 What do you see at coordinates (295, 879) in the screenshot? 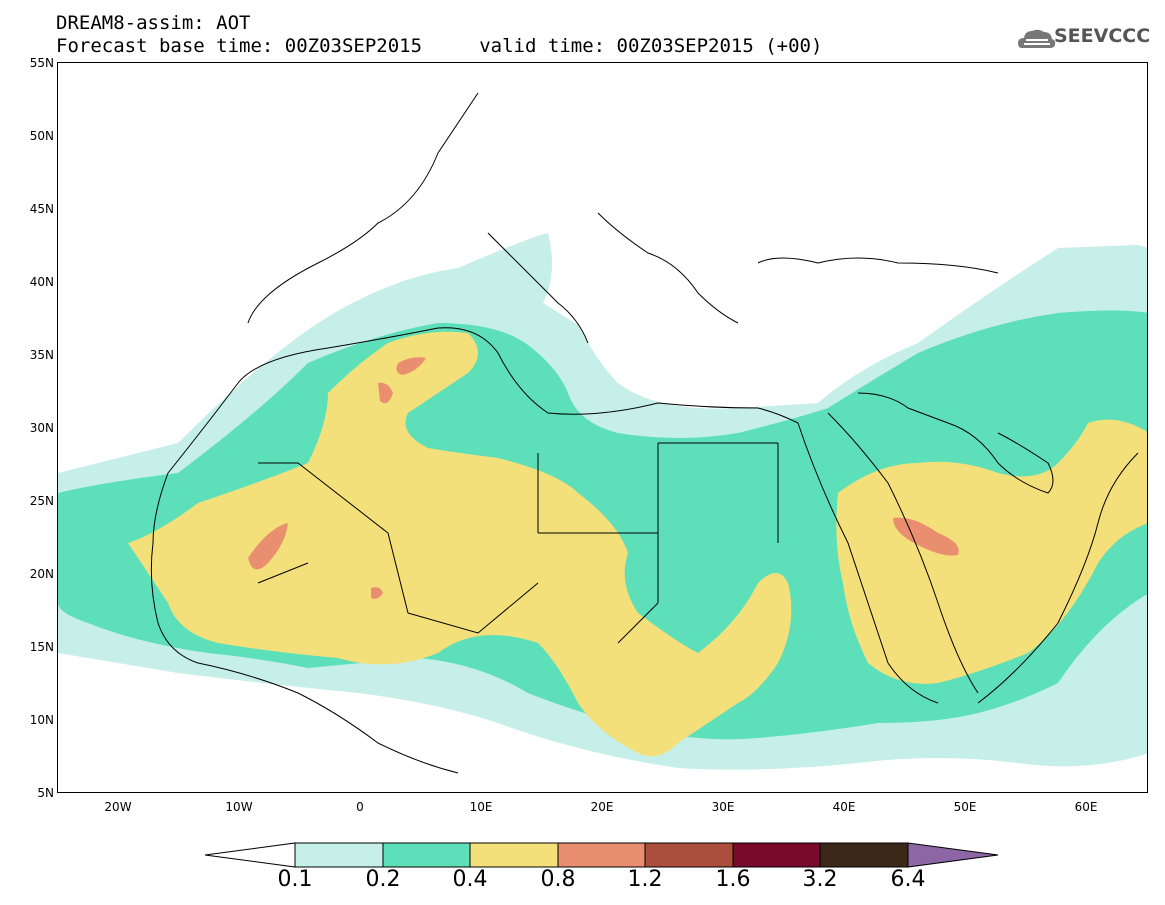
I see `colorbar-label: 0.1` at bounding box center [295, 879].